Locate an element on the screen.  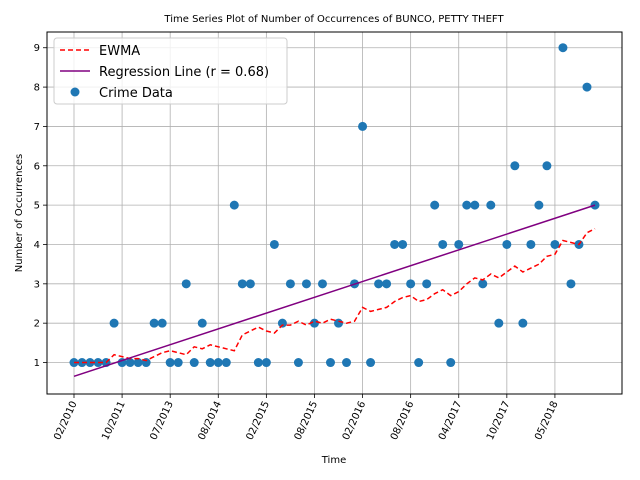
y-tick-label: 8 is located at coordinates (37, 88).